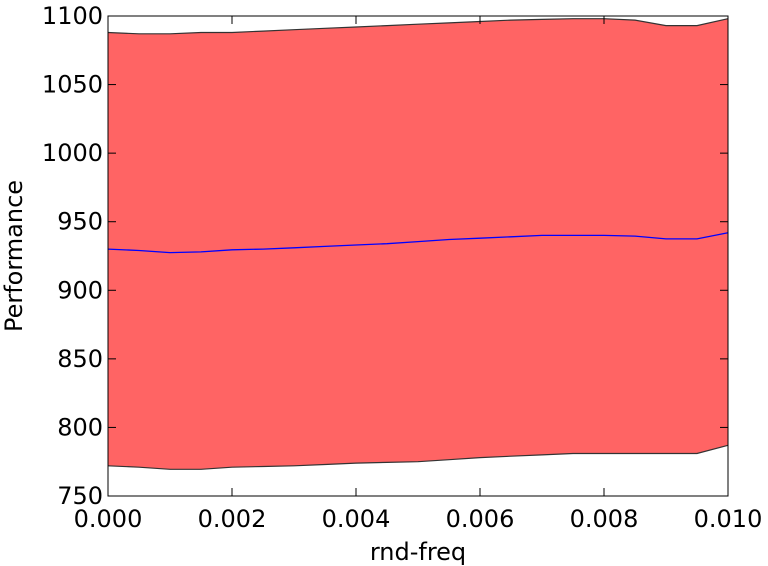 This screenshot has width=768, height=566. I want to click on x-tick-label: 0.006, so click(480, 519).